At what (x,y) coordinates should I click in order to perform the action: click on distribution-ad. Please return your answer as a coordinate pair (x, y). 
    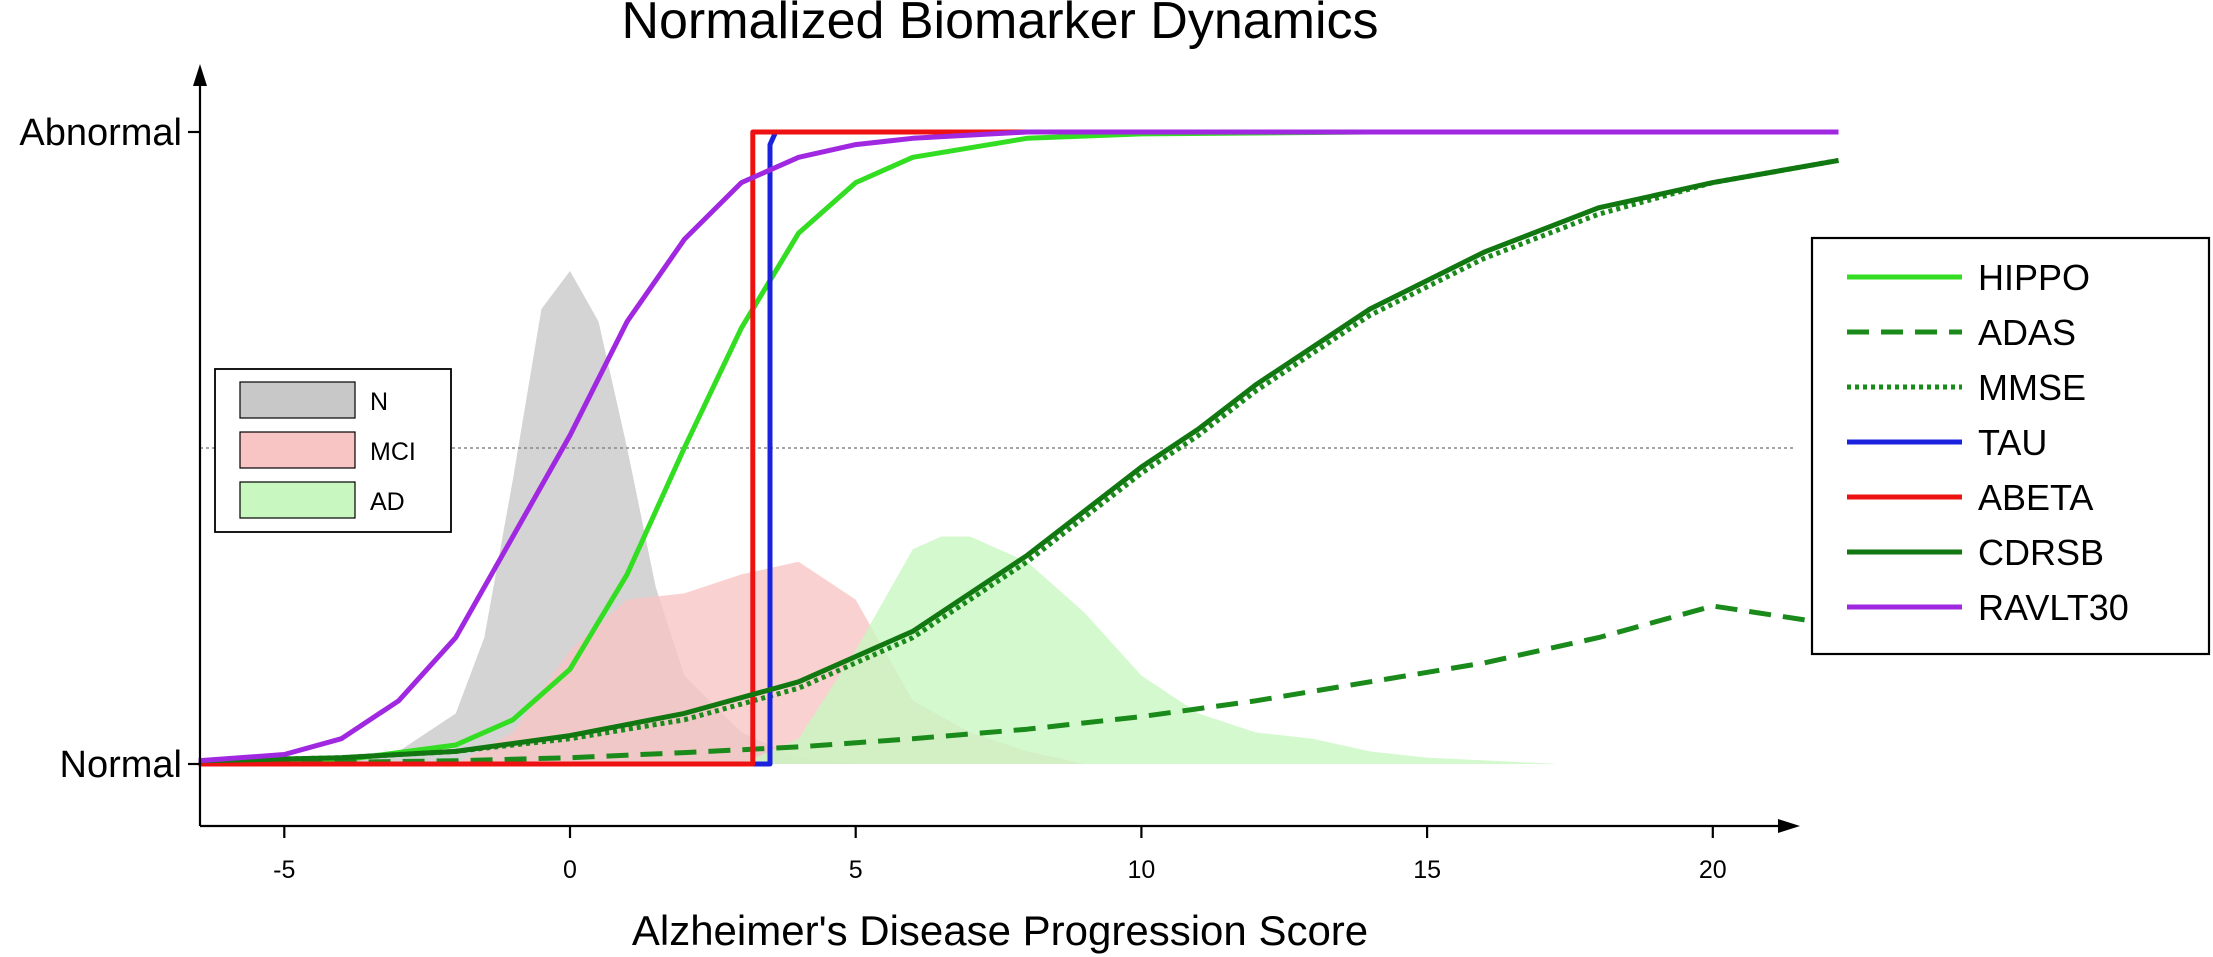
    Looking at the image, I should click on (1150, 650).